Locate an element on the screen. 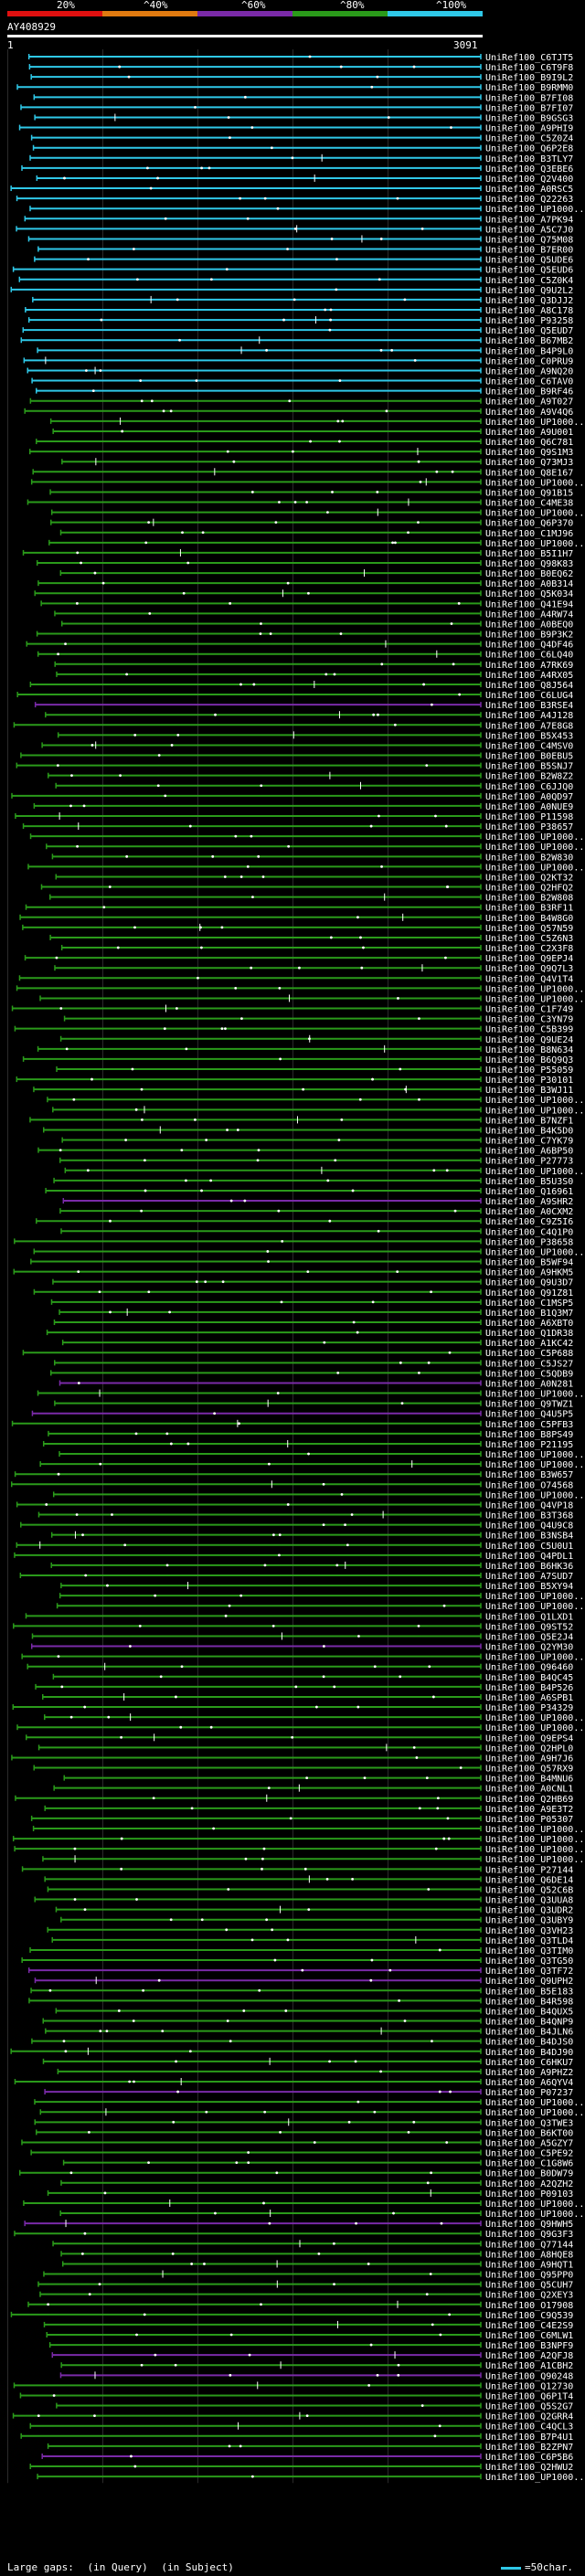 Image resolution: width=585 pixels, height=2576 pixels. hit-label: UniRef100_C6T9F8 is located at coordinates (529, 68).